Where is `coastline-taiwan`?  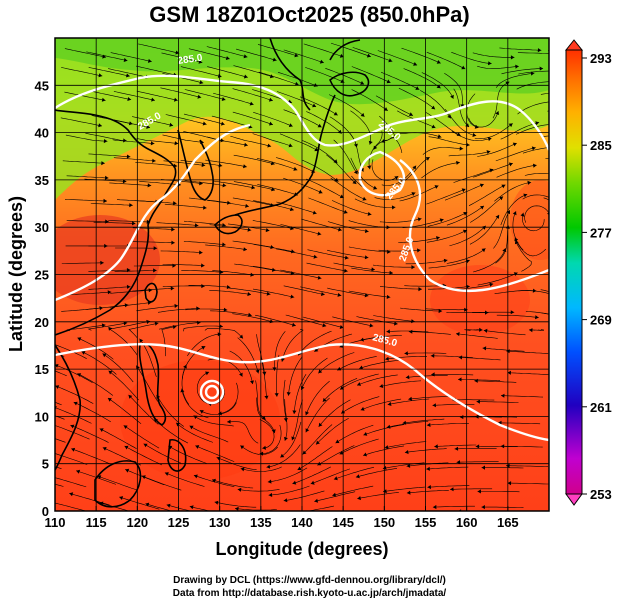 coastline-taiwan is located at coordinates (151, 292).